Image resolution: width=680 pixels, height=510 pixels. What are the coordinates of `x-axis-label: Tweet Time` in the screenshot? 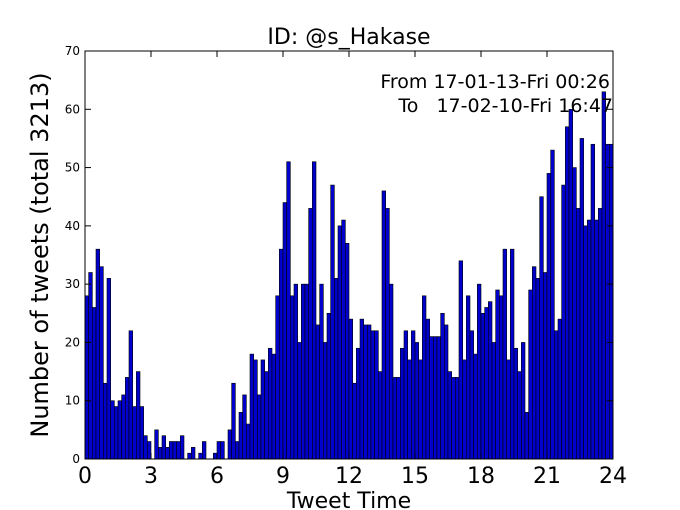 It's located at (348, 499).